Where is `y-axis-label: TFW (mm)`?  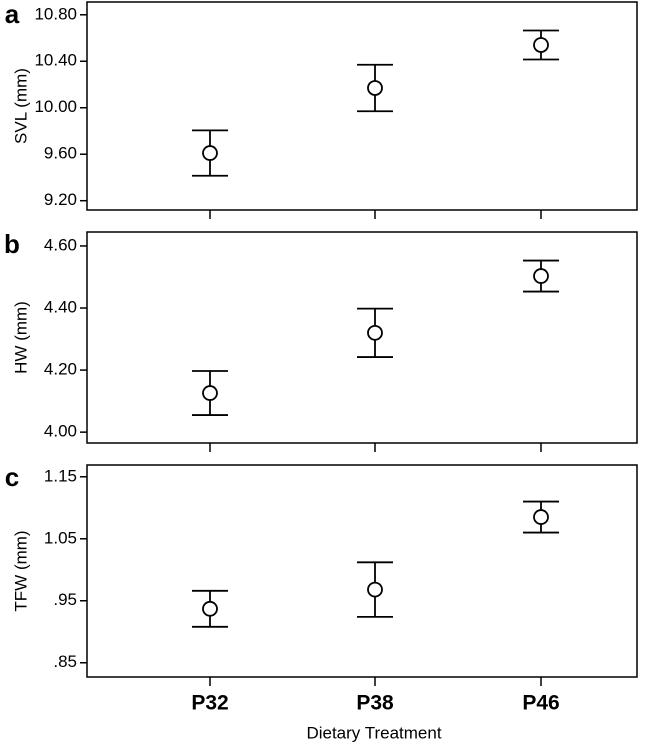
y-axis-label: TFW (mm) is located at coordinates (20, 570).